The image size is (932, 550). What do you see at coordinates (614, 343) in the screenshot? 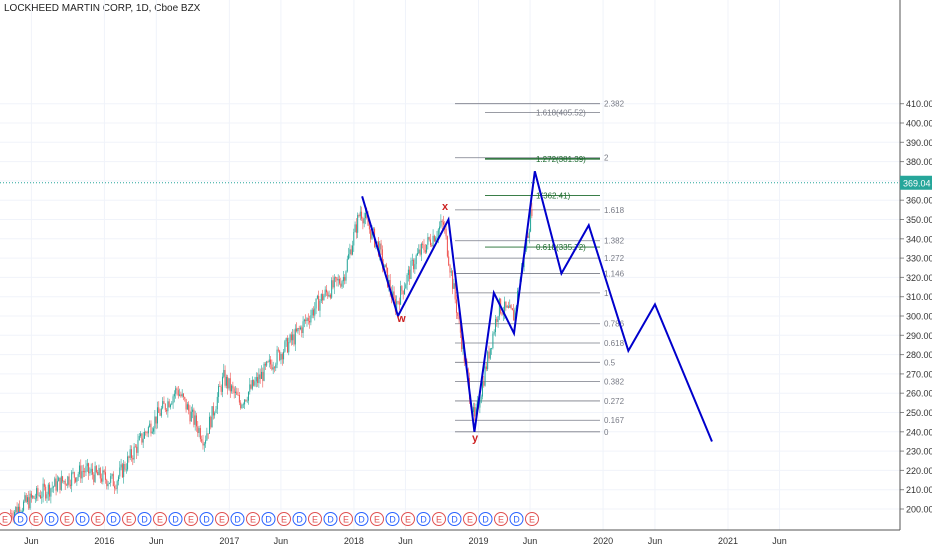
I see `fib-level-label: 0.618` at bounding box center [614, 343].